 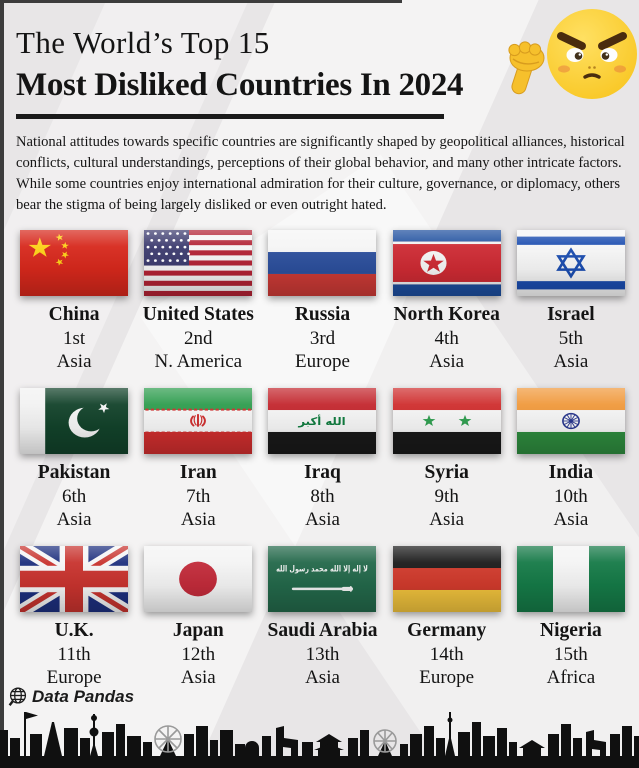 What do you see at coordinates (198, 472) in the screenshot?
I see `country-name-label: Iran` at bounding box center [198, 472].